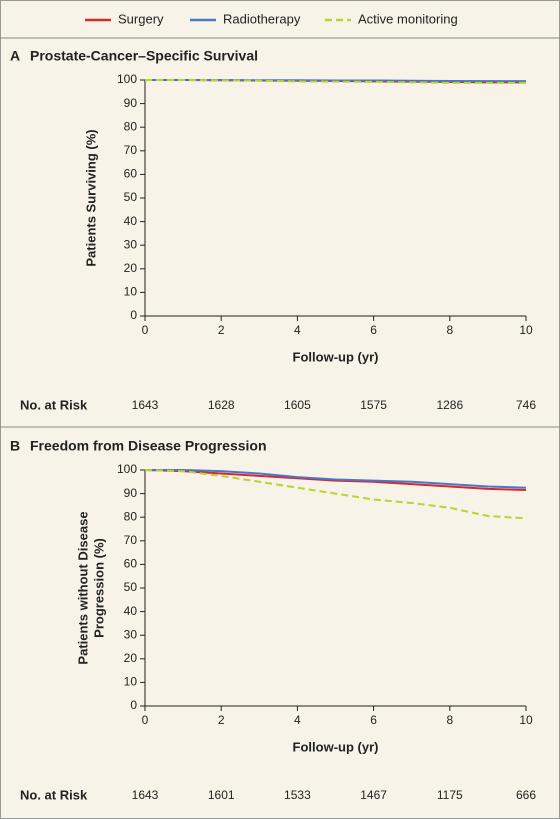  I want to click on legend-label: Surgery, so click(141, 18).